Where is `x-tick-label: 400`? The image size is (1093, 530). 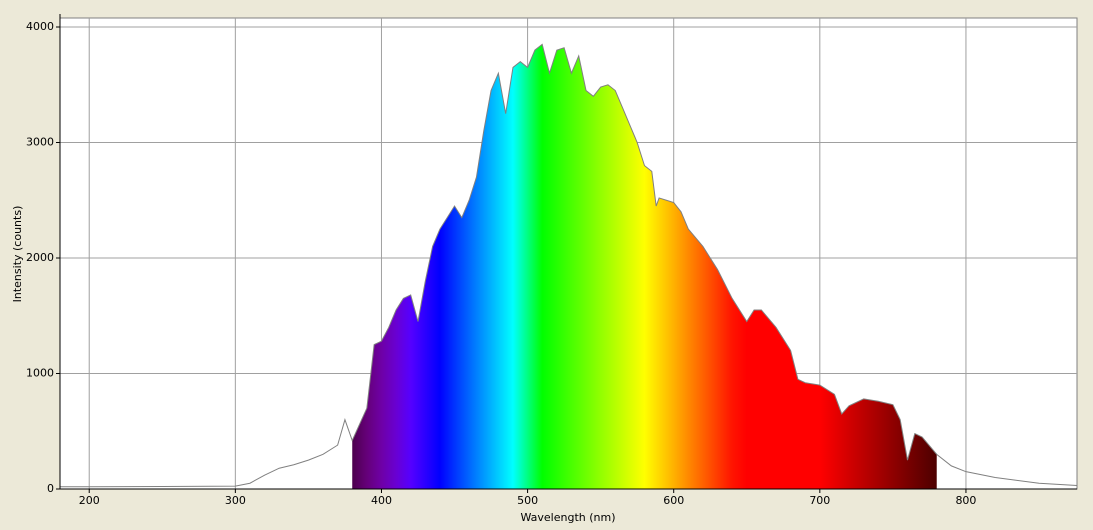 x-tick-label: 400 is located at coordinates (381, 500).